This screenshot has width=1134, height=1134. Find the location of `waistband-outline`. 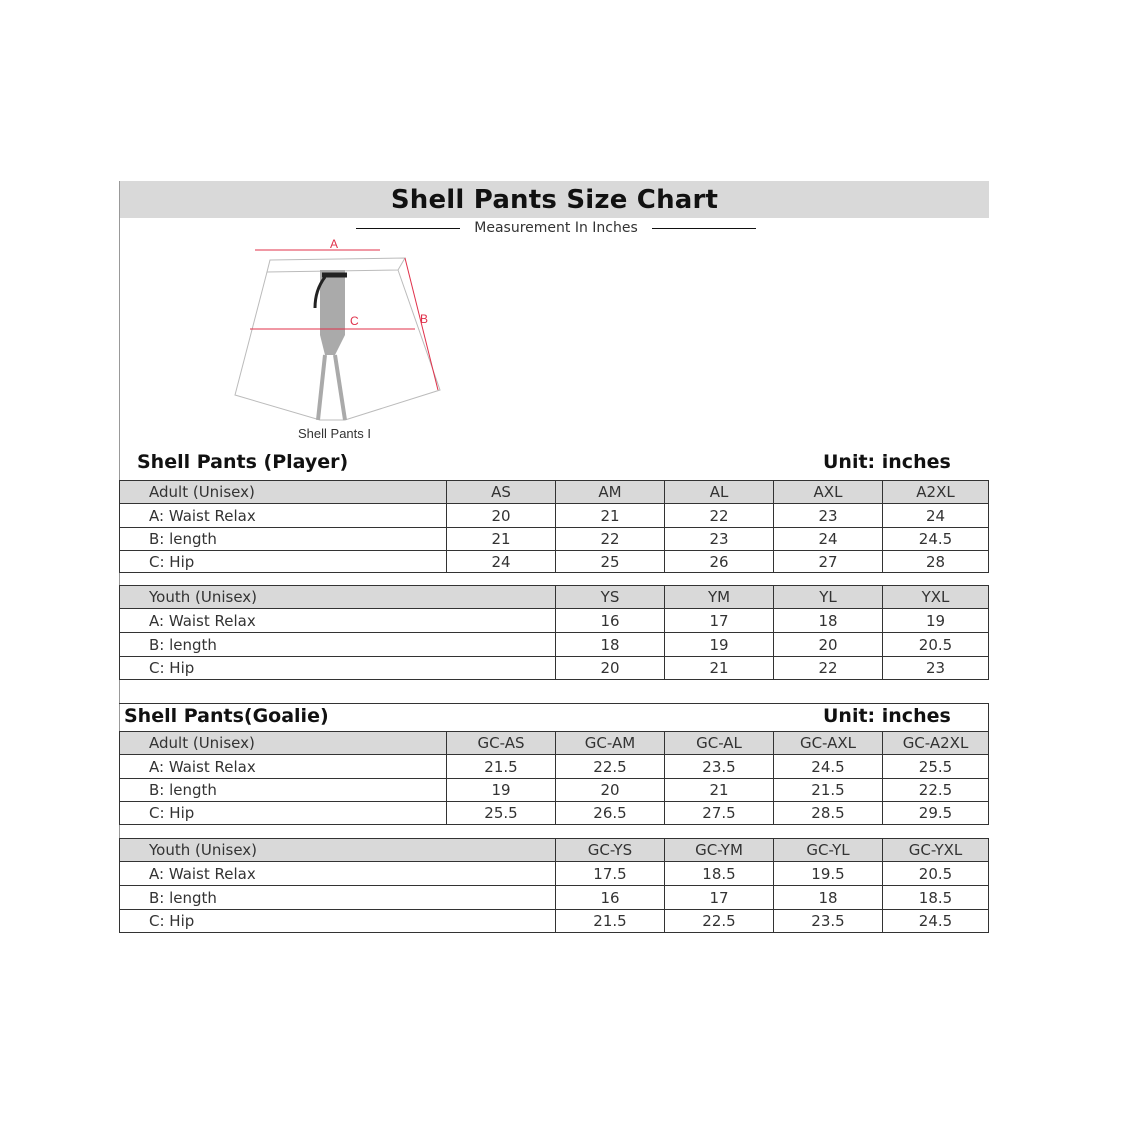

waistband-outline is located at coordinates (336, 265).